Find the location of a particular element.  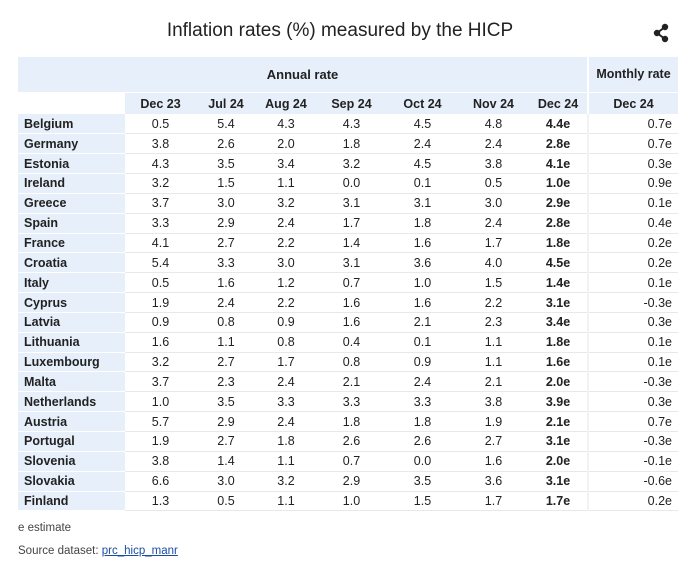

annual-rate-cell: 1.7e is located at coordinates (559, 501).